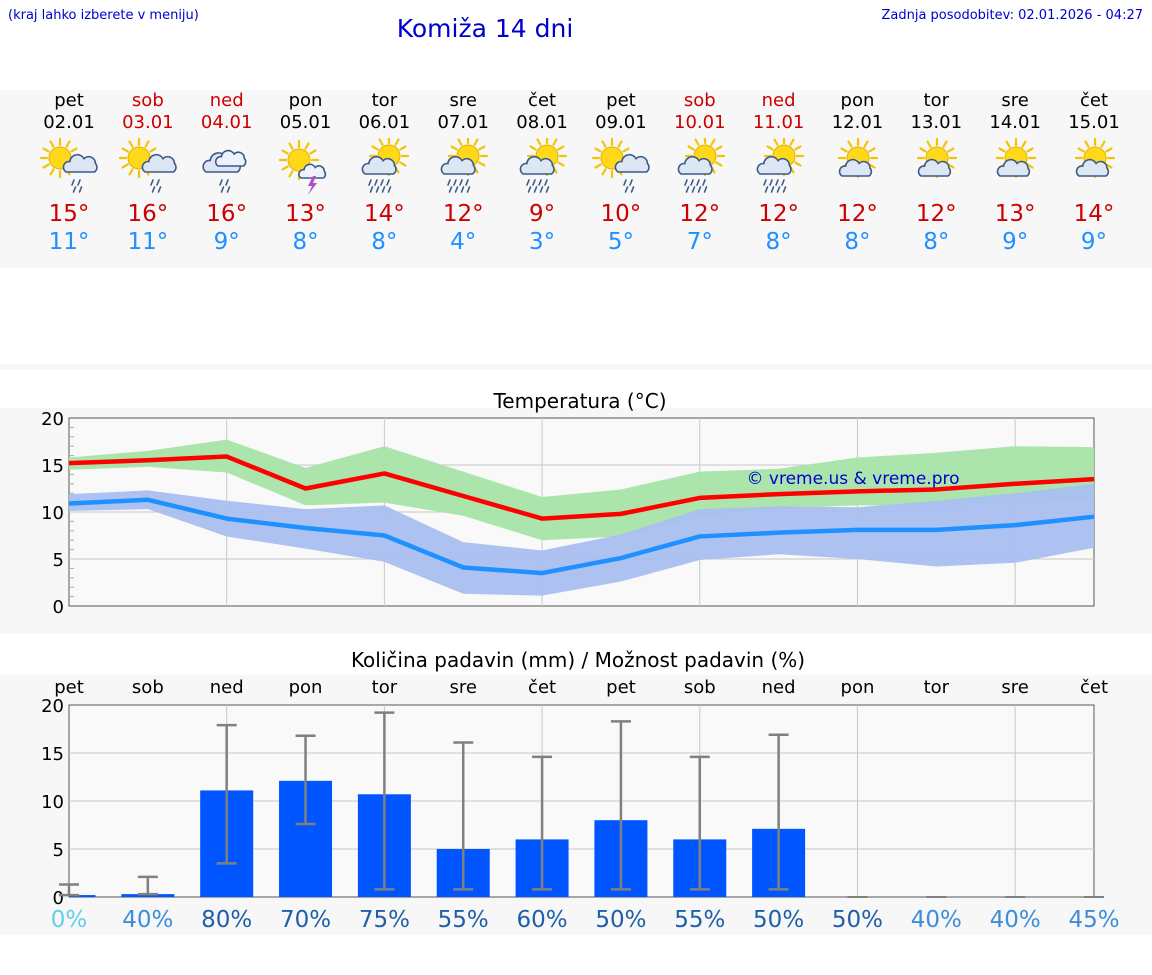 The image size is (1152, 975). What do you see at coordinates (1094, 100) in the screenshot?
I see `day-weekday: čet` at bounding box center [1094, 100].